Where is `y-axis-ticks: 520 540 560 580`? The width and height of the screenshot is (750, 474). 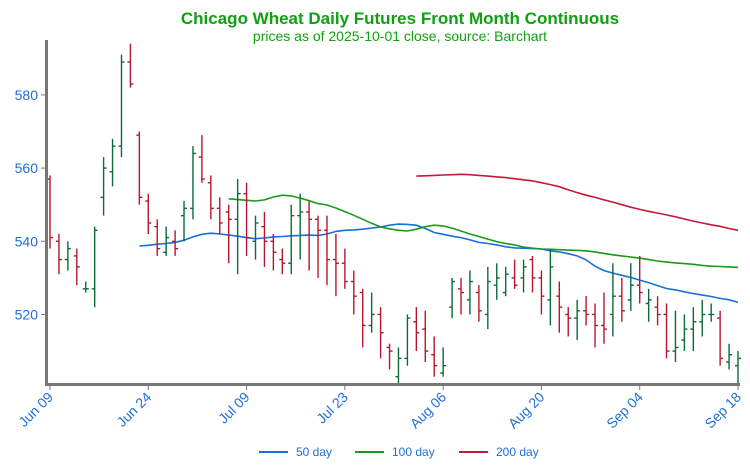 y-axis-ticks: 520 540 560 580 is located at coordinates (30, 204).